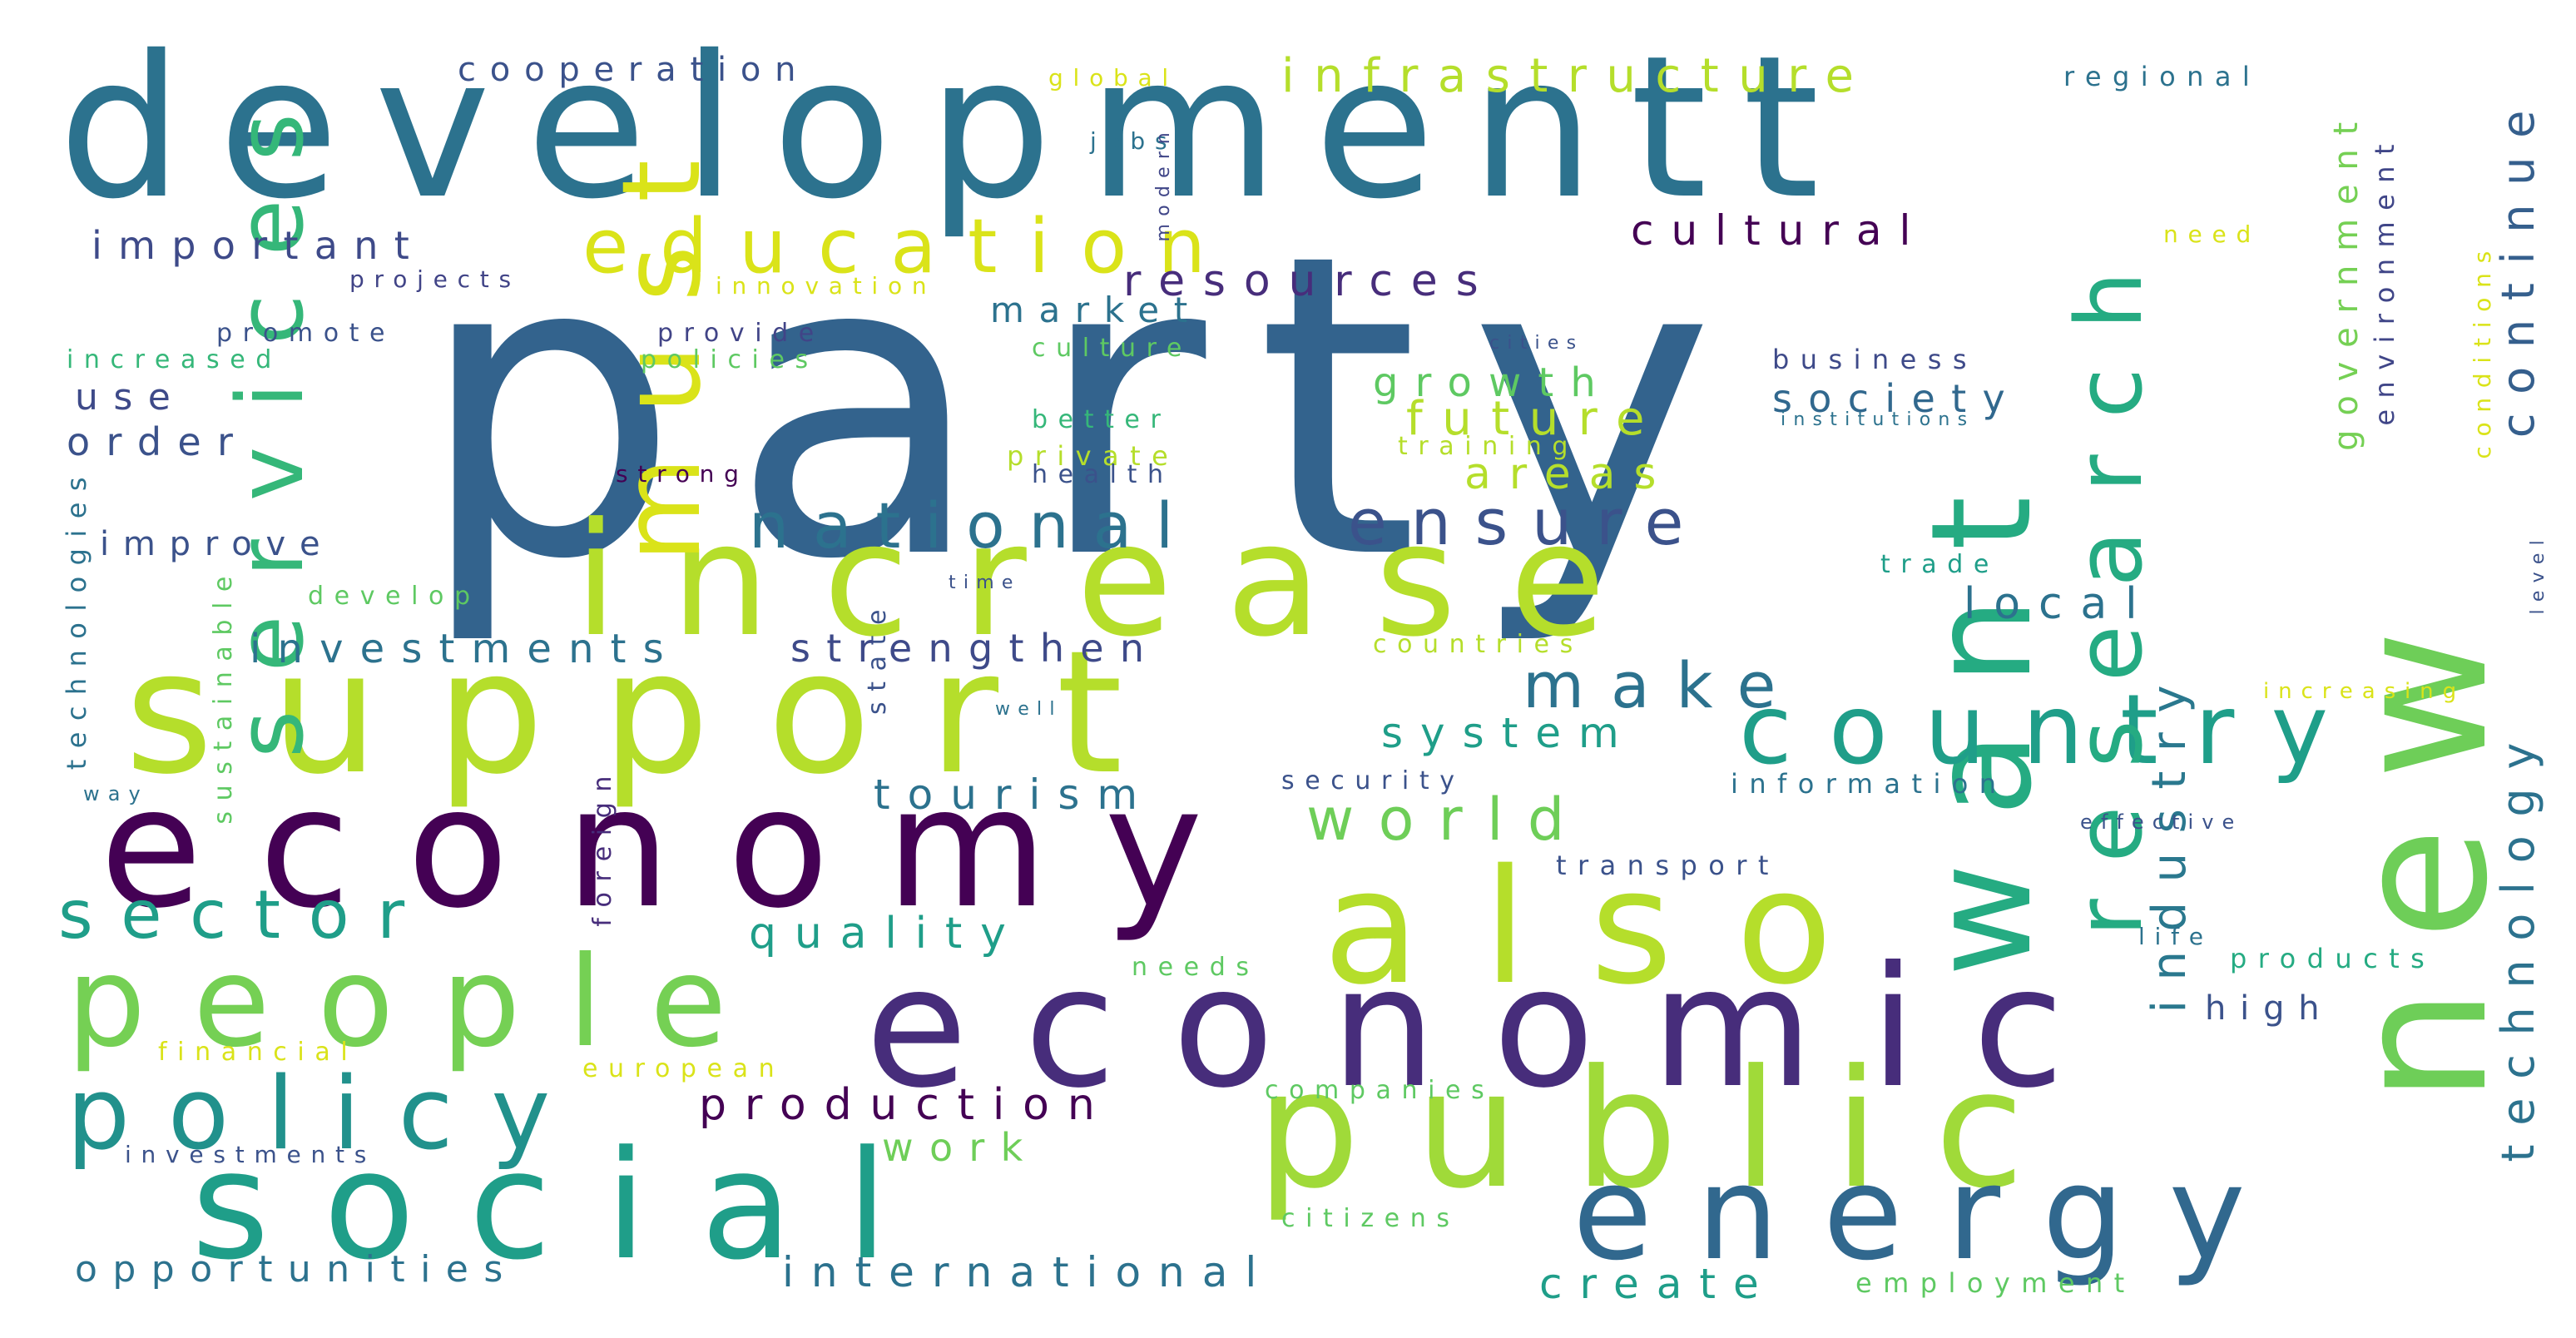  What do you see at coordinates (2176, 936) in the screenshot?
I see `word-life: life` at bounding box center [2176, 936].